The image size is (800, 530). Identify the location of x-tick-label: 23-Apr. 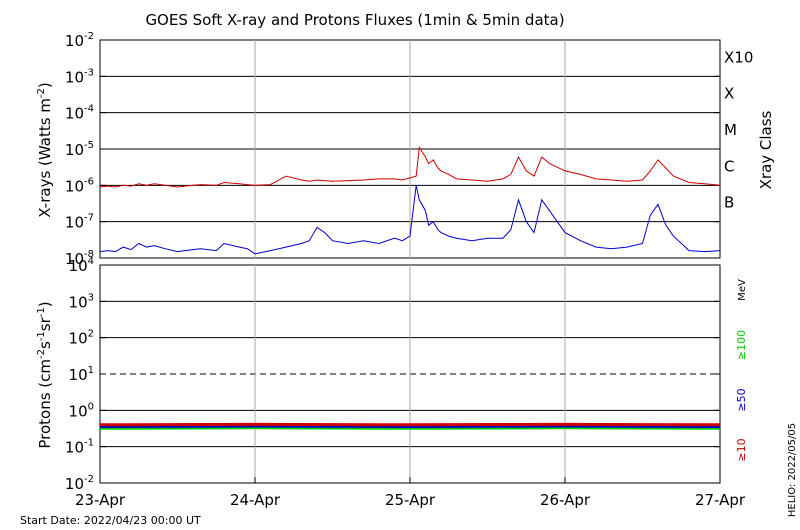
(100, 500).